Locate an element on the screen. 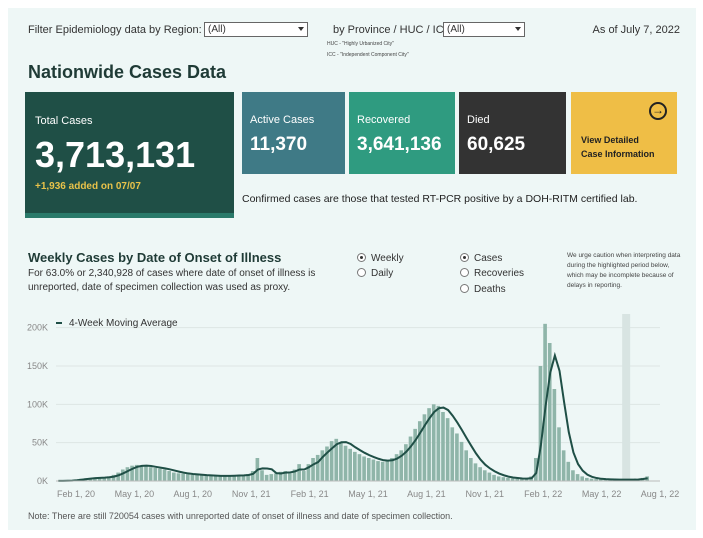 The image size is (703, 538). as-of-date: As of July 7, 2022 is located at coordinates (636, 30).